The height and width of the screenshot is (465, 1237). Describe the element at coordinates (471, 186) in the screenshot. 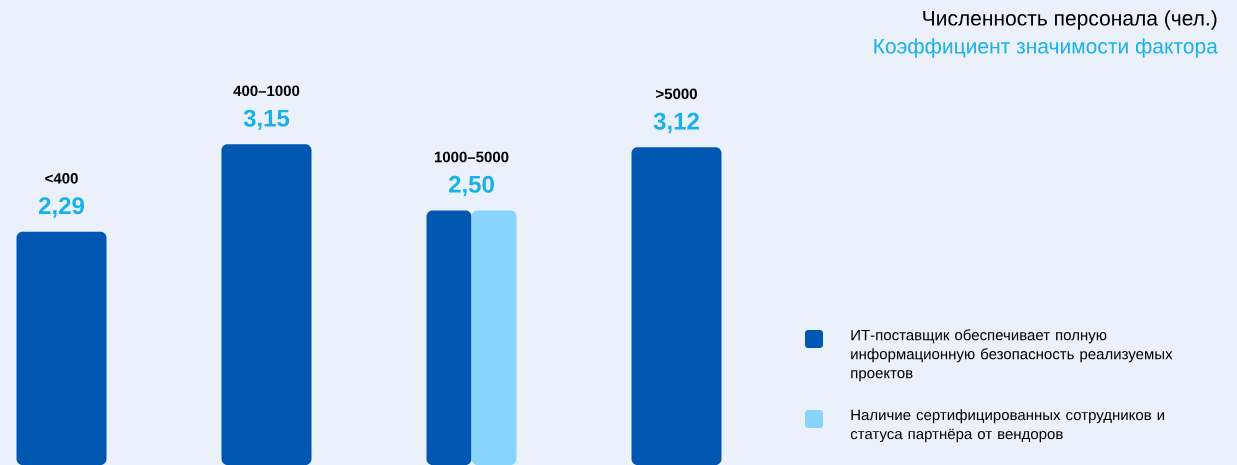

I see `data-label: 2,50` at that location.